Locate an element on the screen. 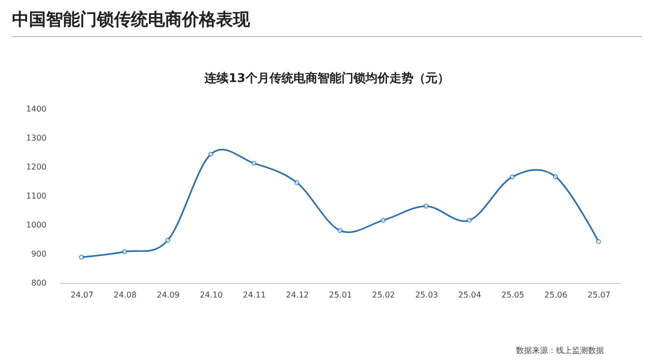 Image resolution: width=654 pixels, height=362 pixels. y-tick-label: 1200 is located at coordinates (36, 167).